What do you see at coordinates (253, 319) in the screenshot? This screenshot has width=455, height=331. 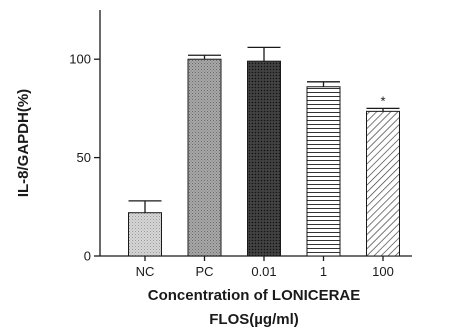 I see `x-axis-label-line2: FLOS(µg/ml)` at bounding box center [253, 319].